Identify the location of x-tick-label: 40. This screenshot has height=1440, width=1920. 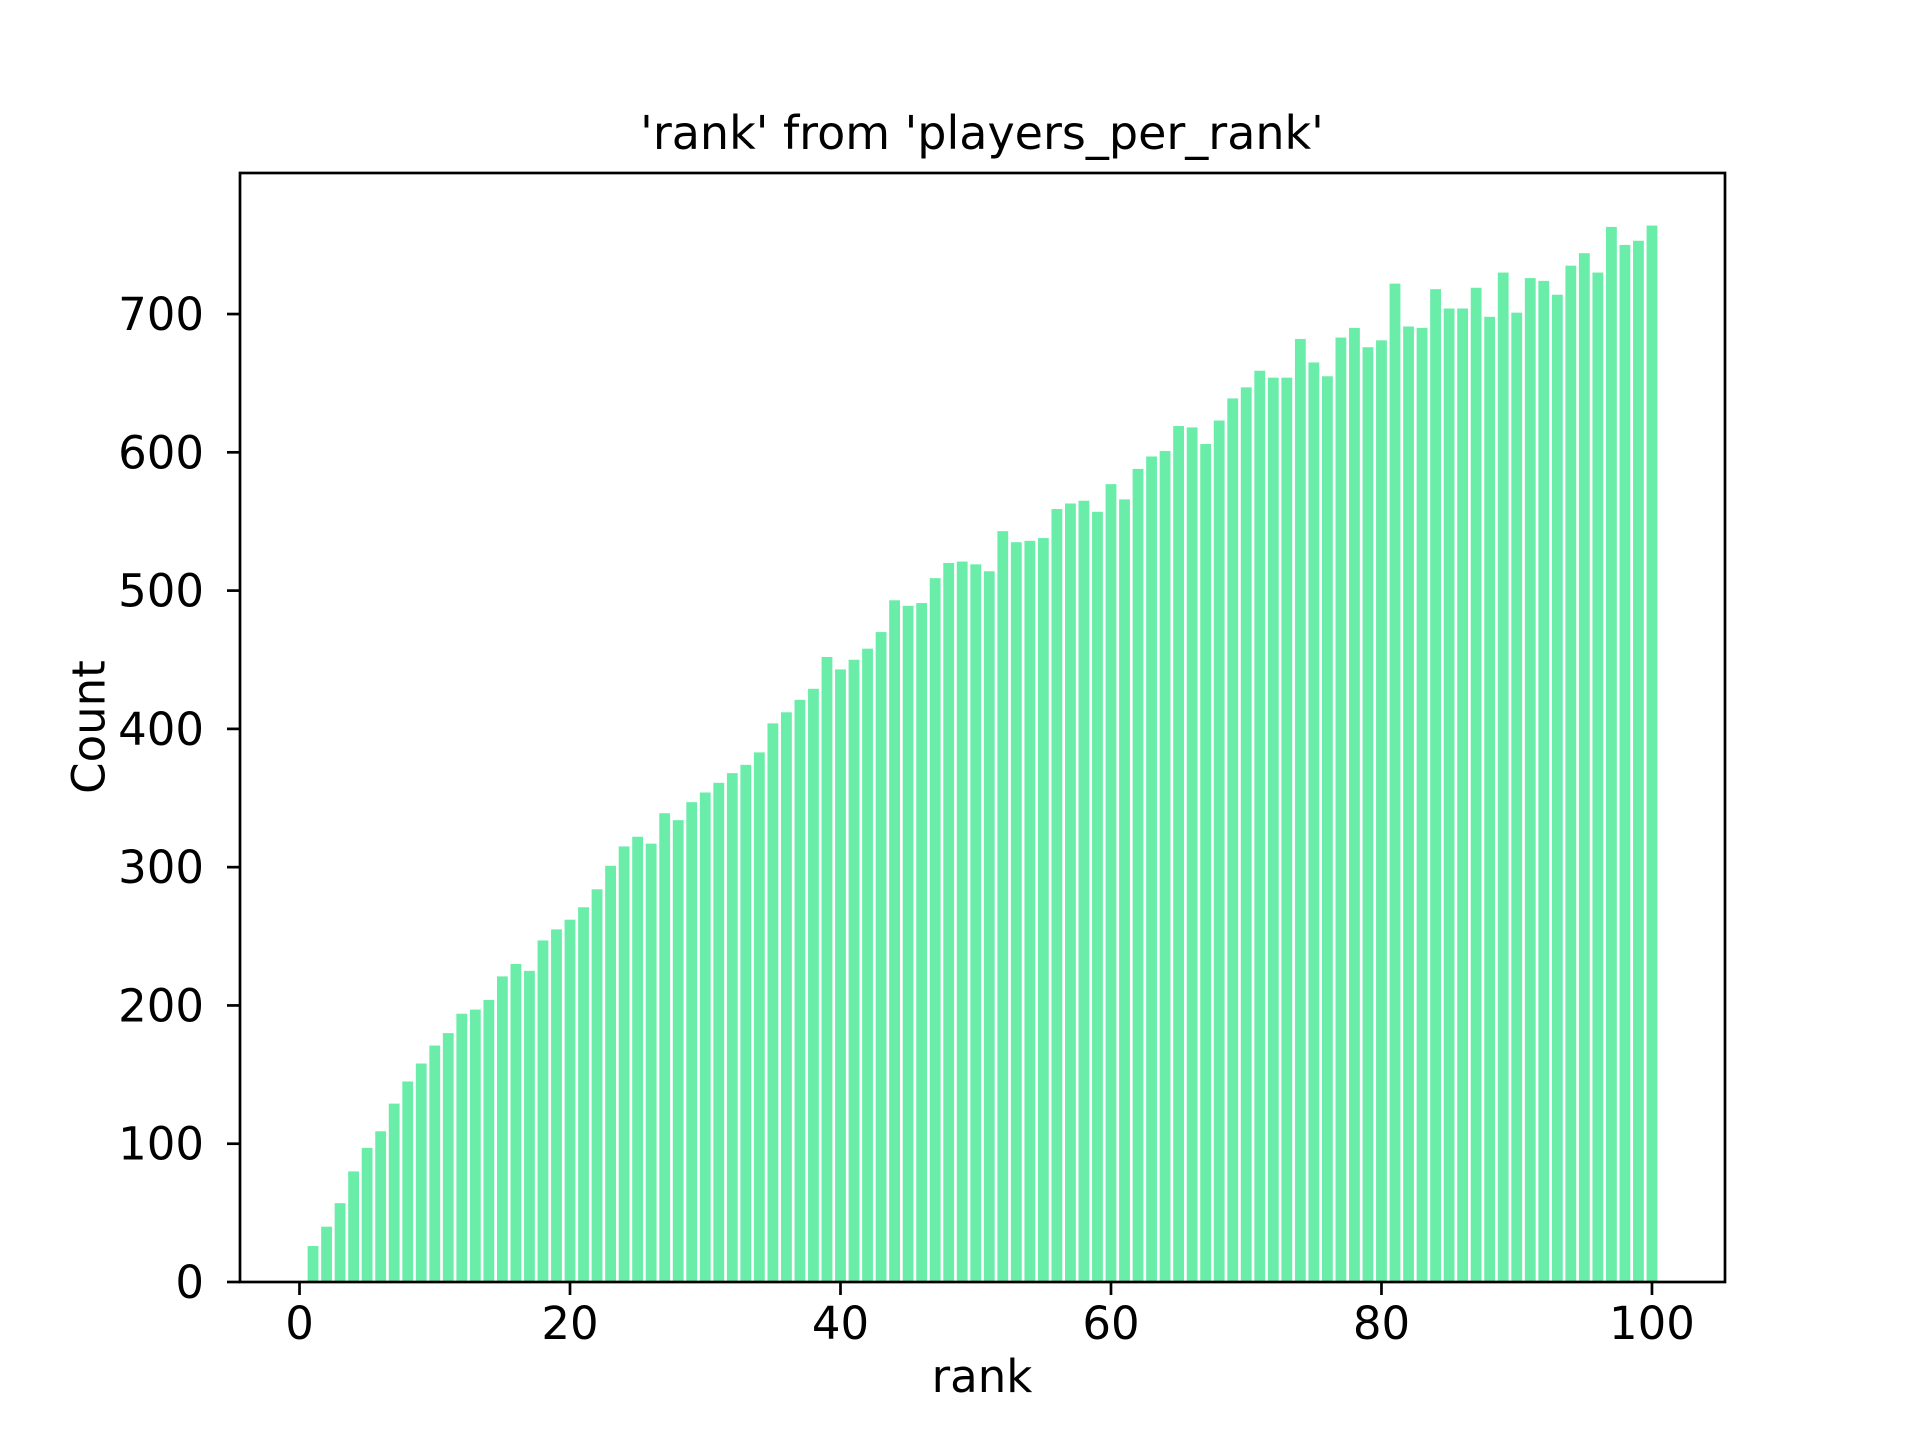
(840, 1323).